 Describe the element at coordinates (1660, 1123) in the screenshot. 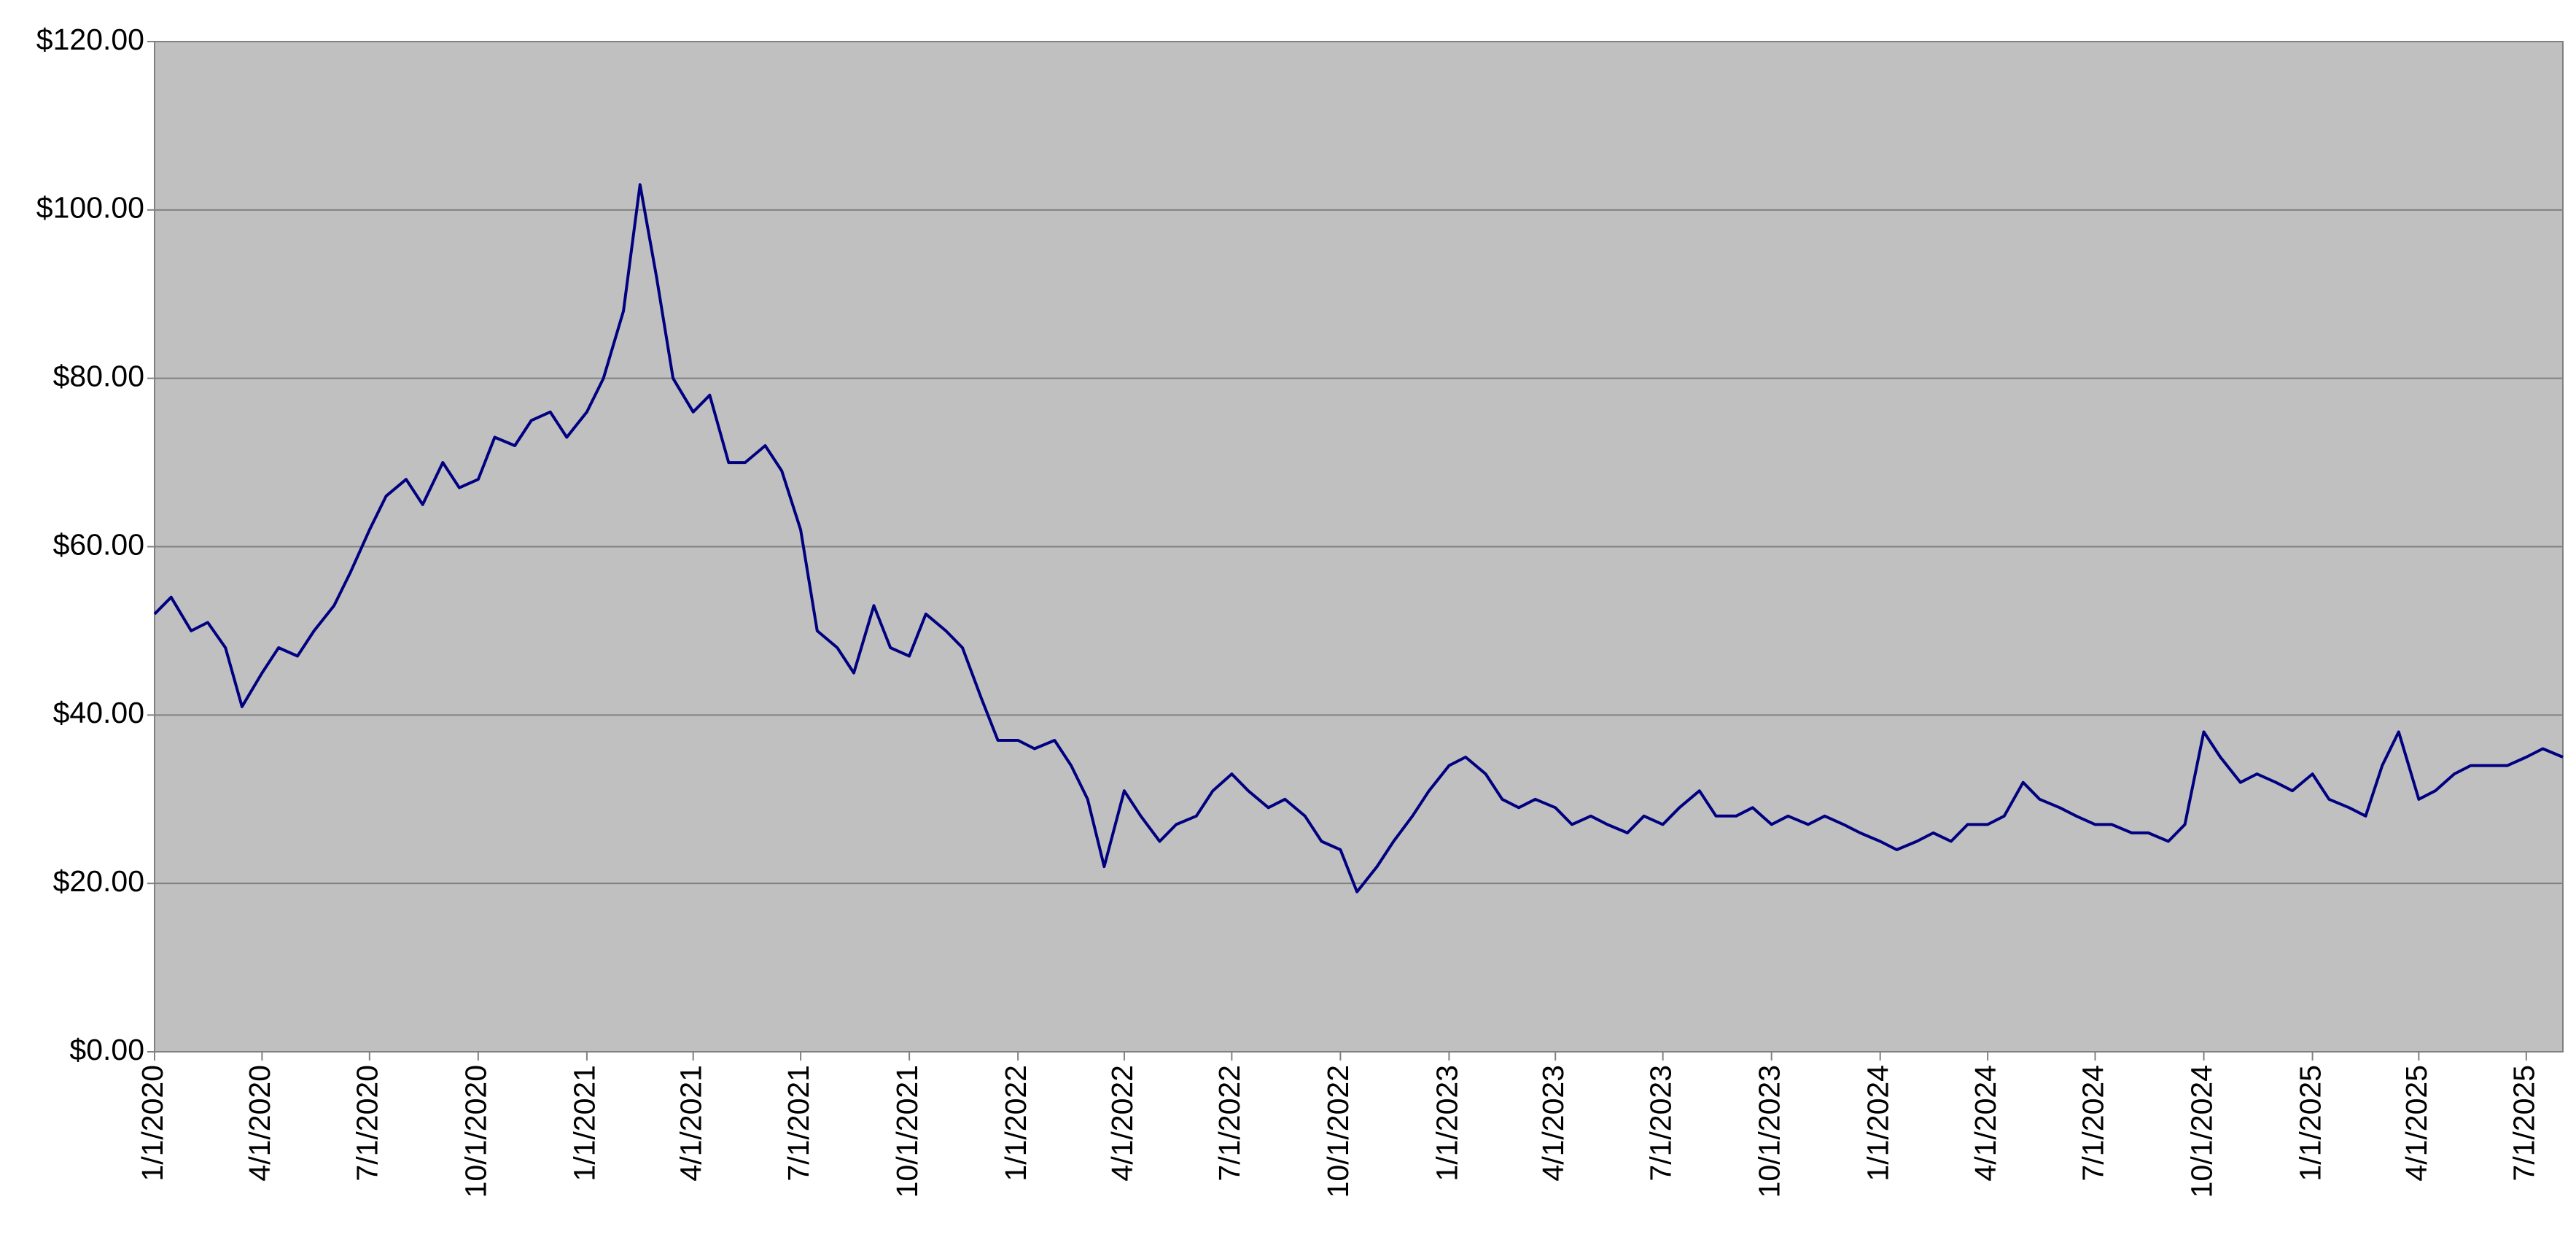

I see `x-tick-label: 7/1/2023` at that location.